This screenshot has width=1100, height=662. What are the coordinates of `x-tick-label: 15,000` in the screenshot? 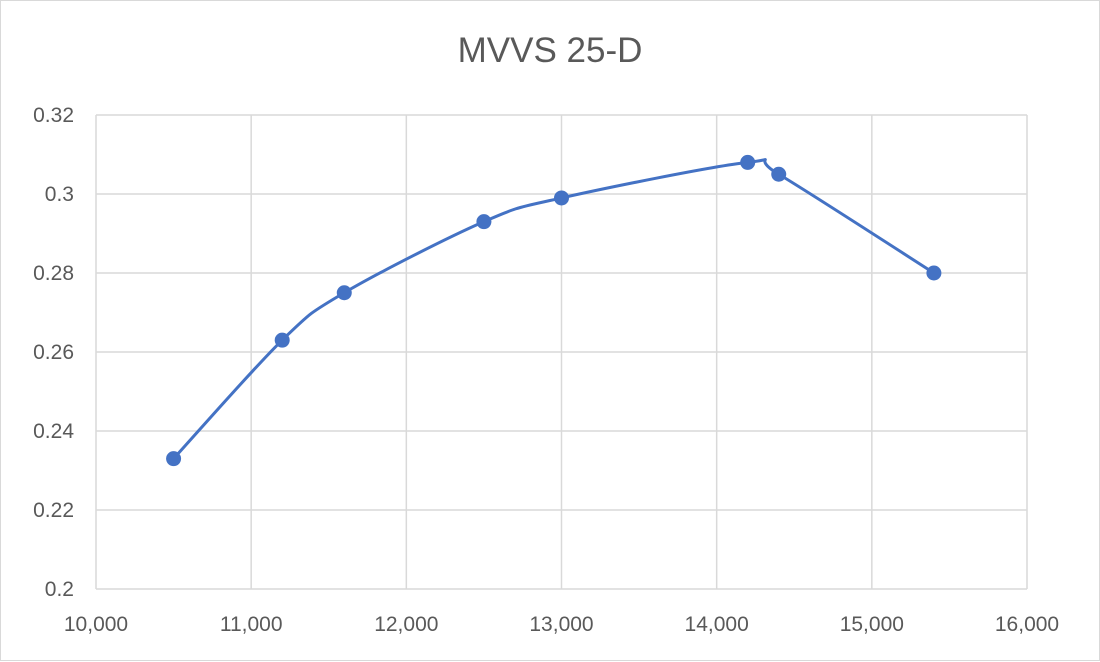 It's located at (872, 624).